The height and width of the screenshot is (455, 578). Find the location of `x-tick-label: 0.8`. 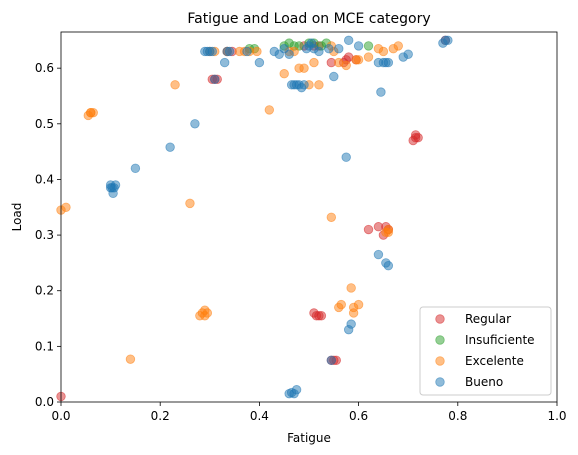

x-tick-label: 0.8 is located at coordinates (457, 416).